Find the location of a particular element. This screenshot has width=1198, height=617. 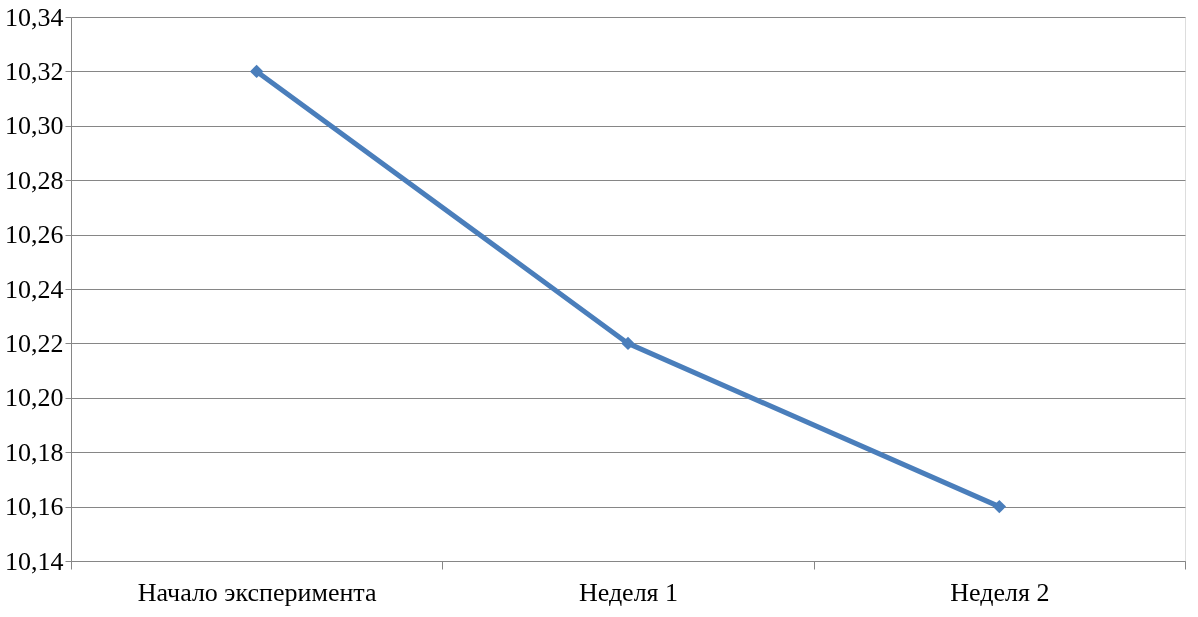

x-tick-label: Неделя 1 is located at coordinates (628, 592).